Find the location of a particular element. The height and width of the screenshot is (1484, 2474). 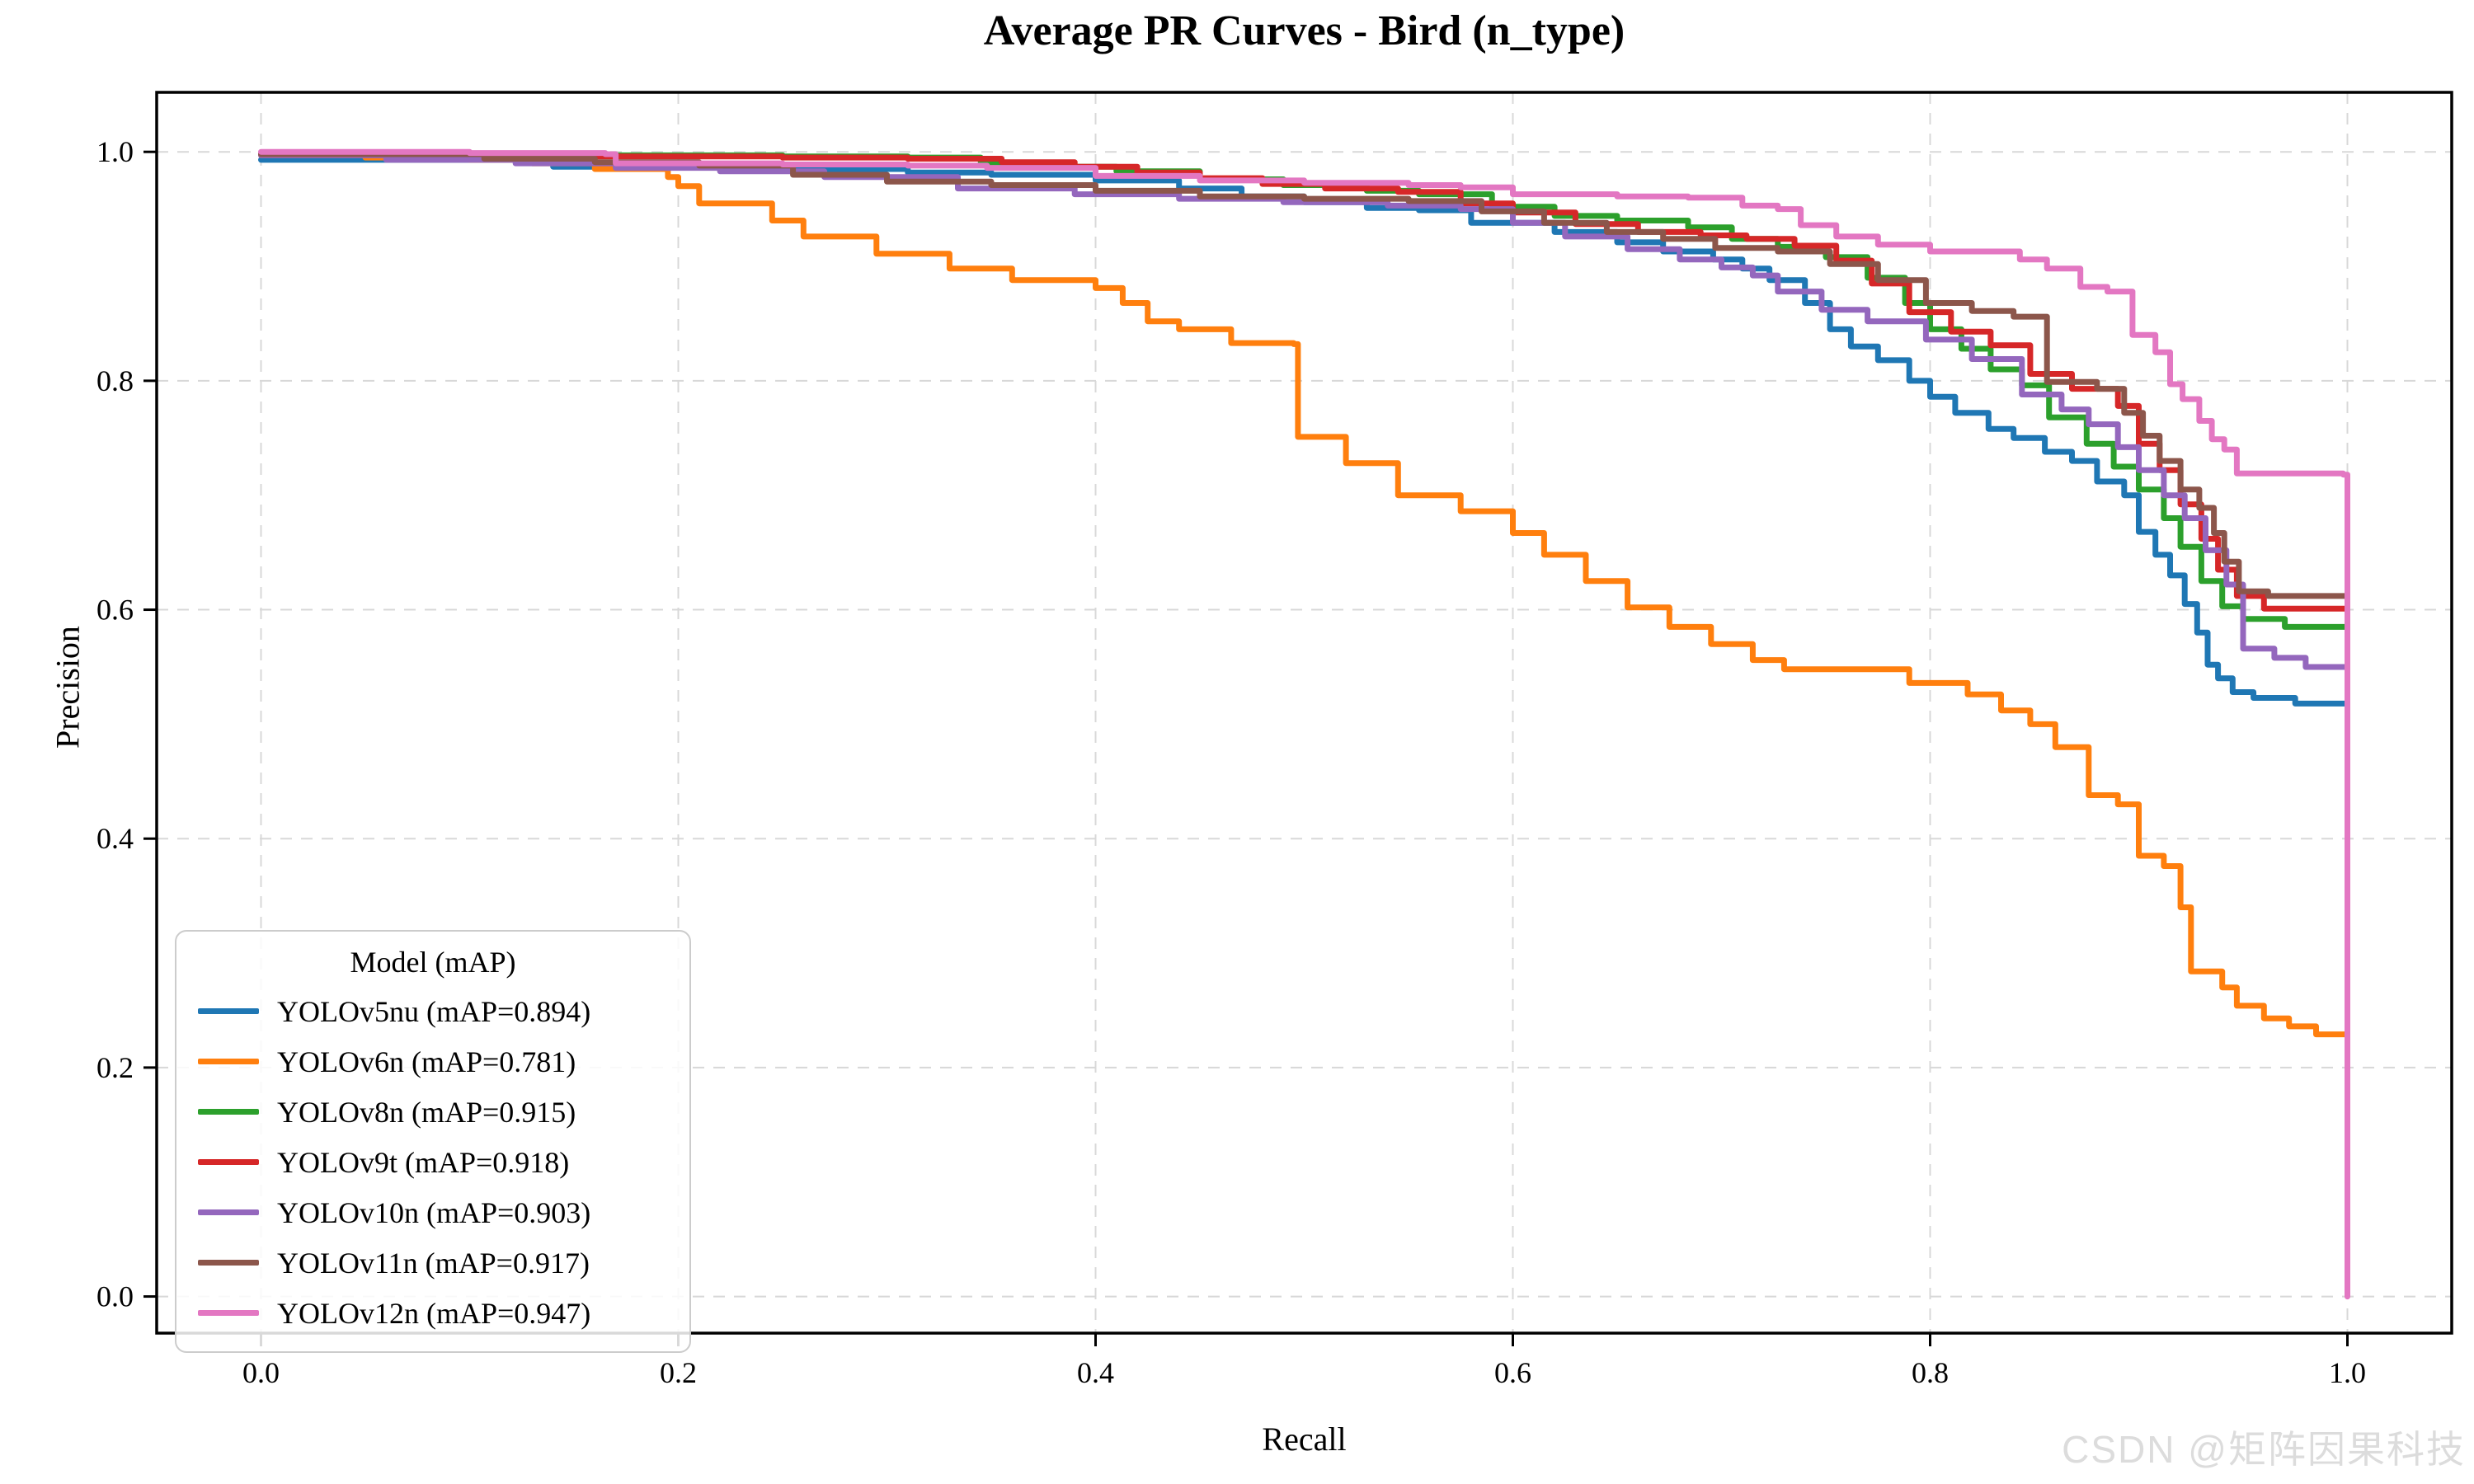

legend-label: YOLOv10n (mAP=0.903) is located at coordinates (434, 1212).